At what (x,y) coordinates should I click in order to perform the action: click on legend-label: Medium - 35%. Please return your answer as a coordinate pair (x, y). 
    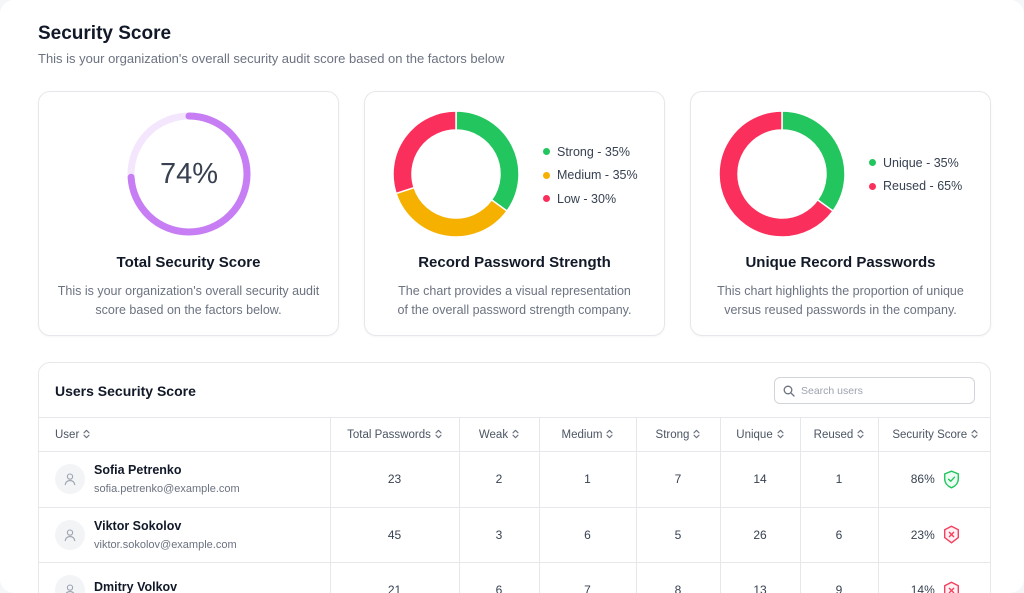
    Looking at the image, I should click on (597, 175).